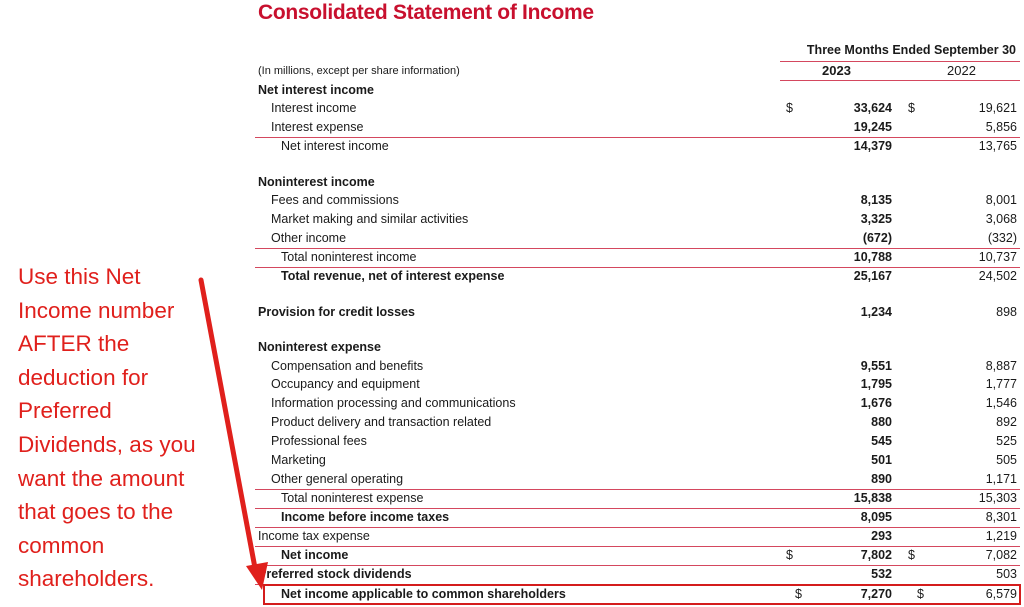  What do you see at coordinates (876, 219) in the screenshot?
I see `value-2023: 3,325` at bounding box center [876, 219].